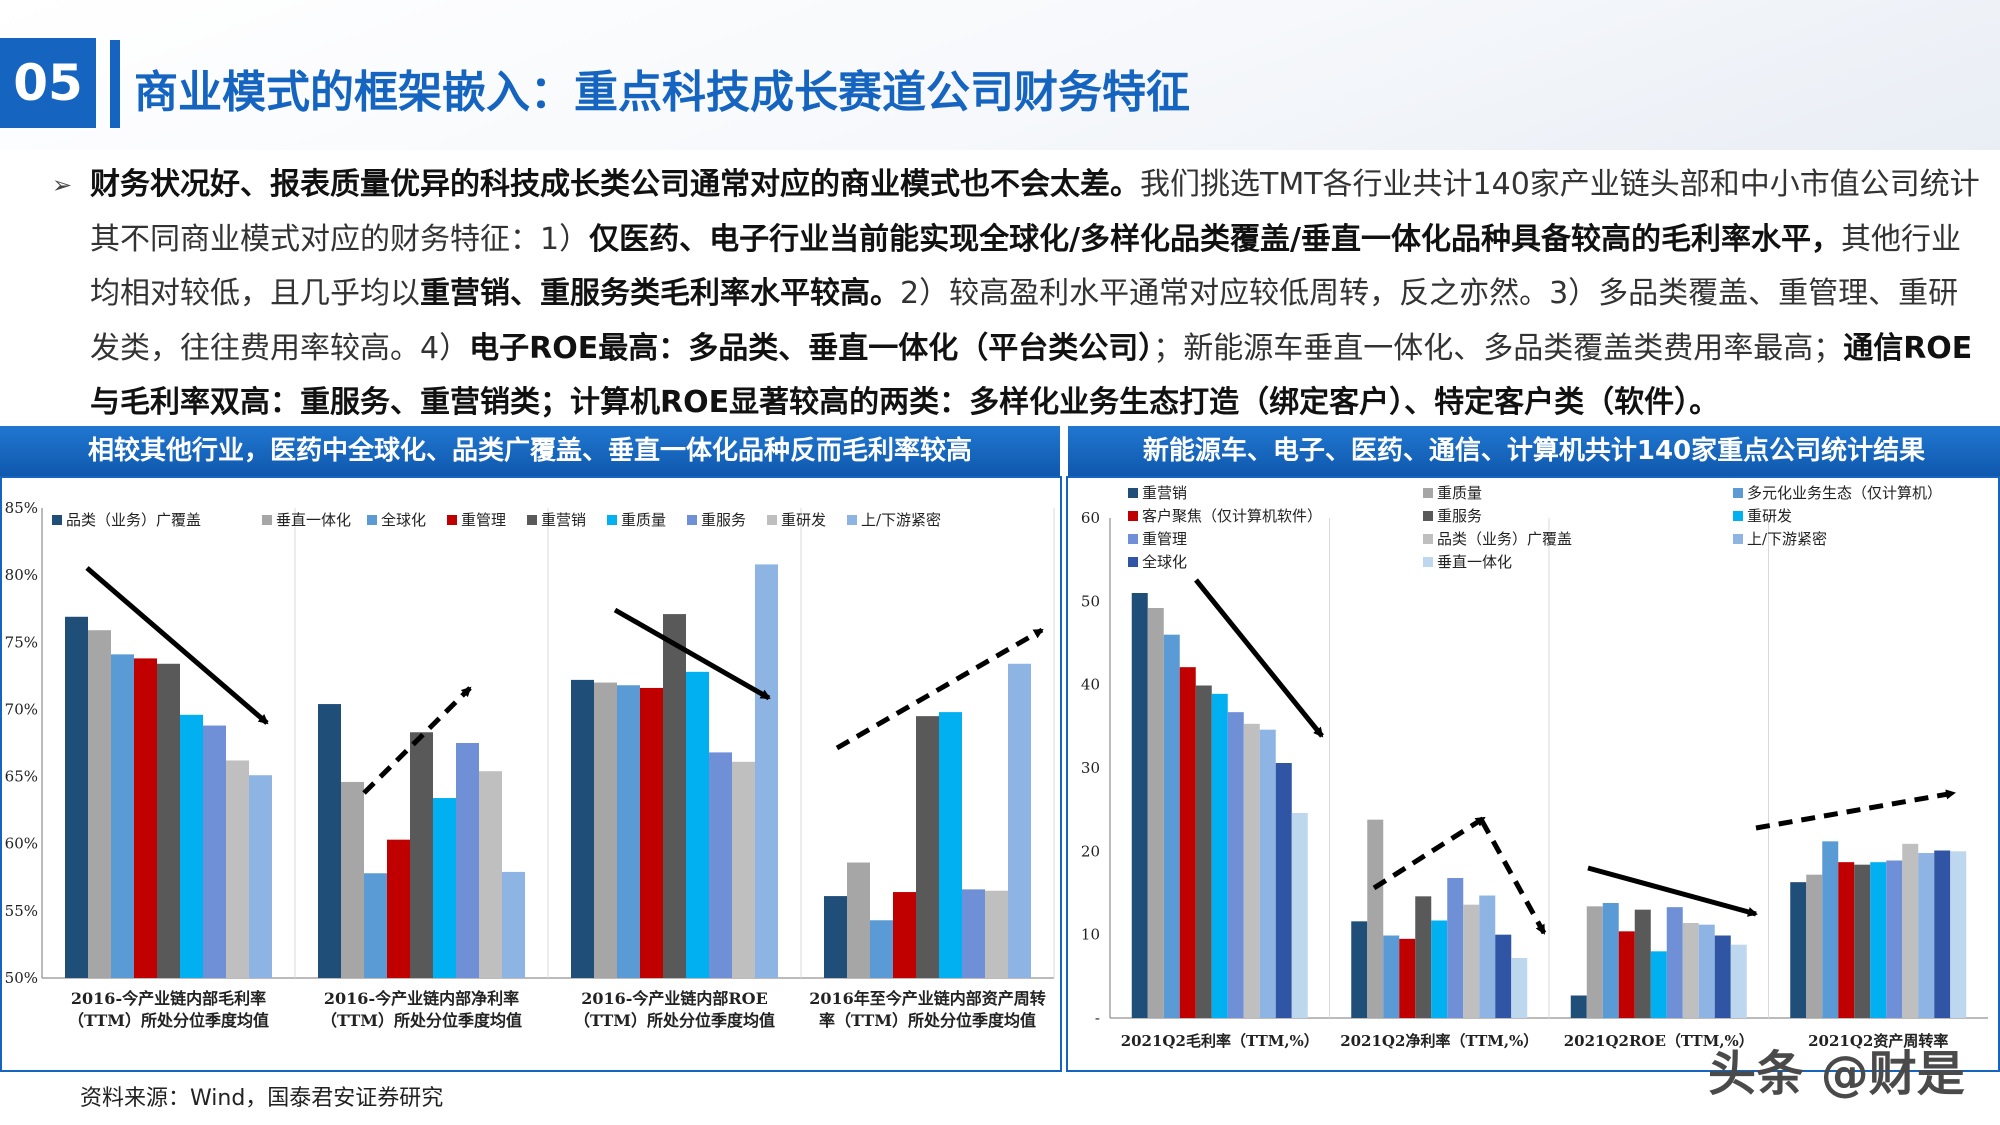 This screenshot has height=1125, width=2000. What do you see at coordinates (674, 998) in the screenshot?
I see `x-category-label: 2016-今产业链内部ROE` at bounding box center [674, 998].